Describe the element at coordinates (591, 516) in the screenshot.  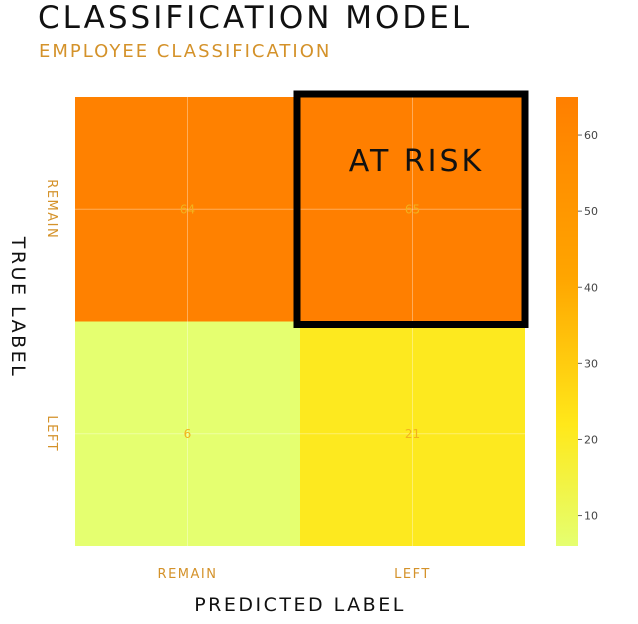
I see `colorbar-tick-label: 10` at that location.